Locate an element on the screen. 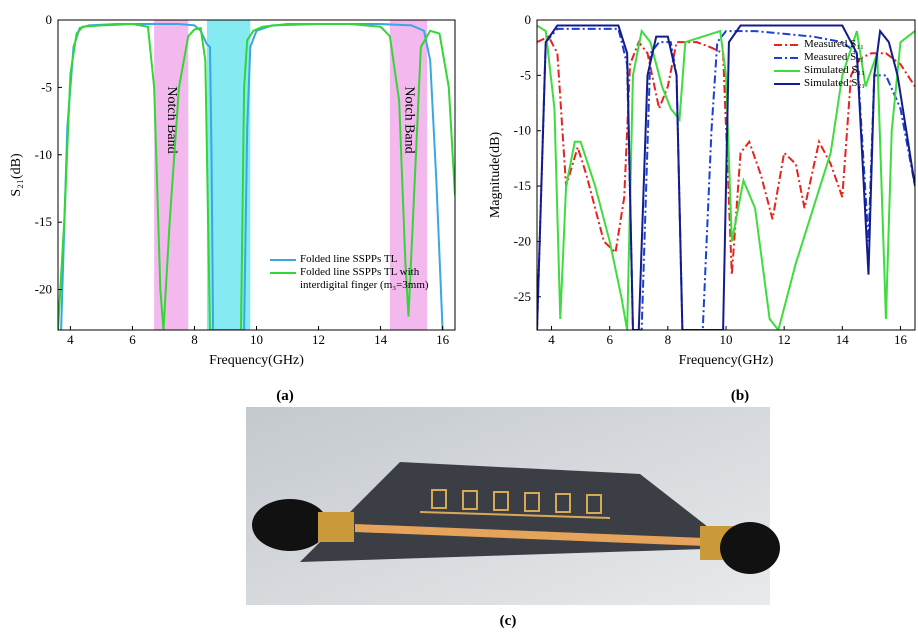 The width and height of the screenshot is (918, 633). caption: (c) is located at coordinates (508, 621).